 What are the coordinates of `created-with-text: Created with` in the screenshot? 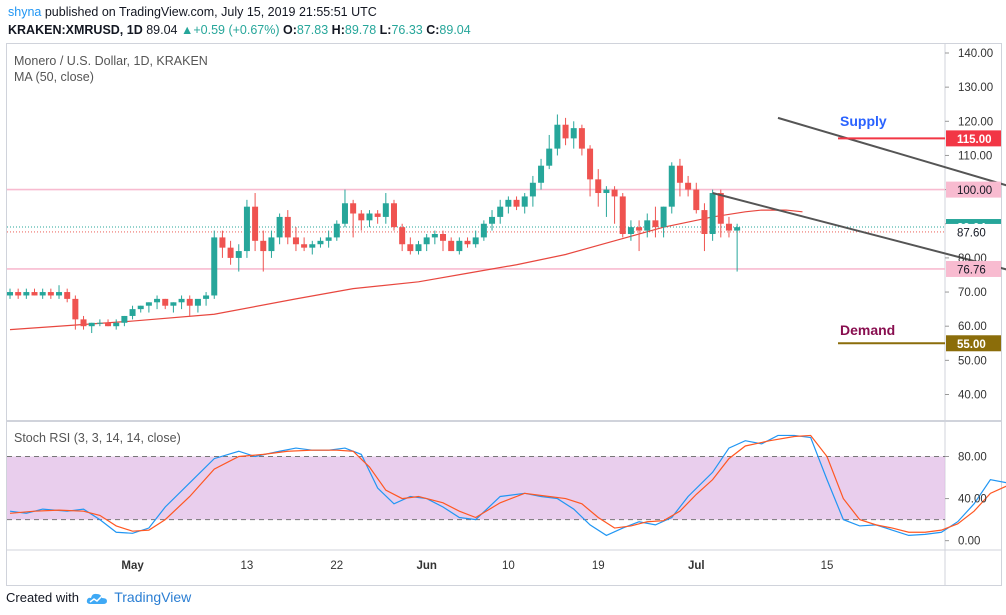 It's located at (42, 597).